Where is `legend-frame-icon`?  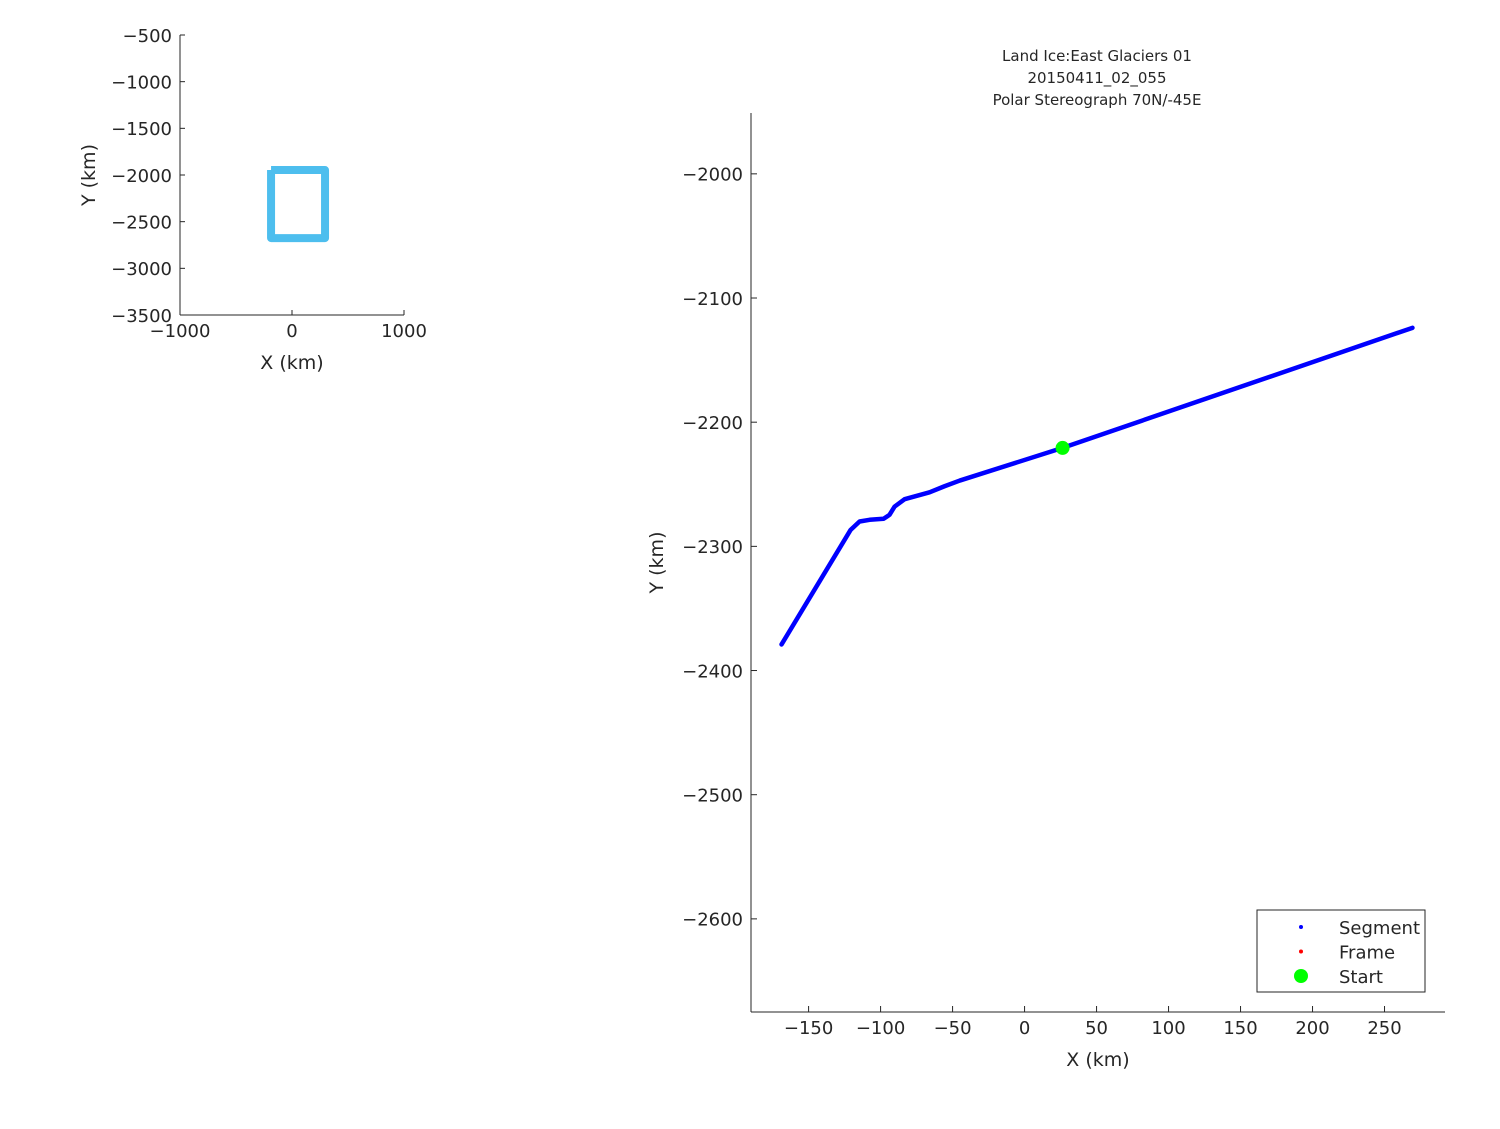
legend-frame-icon is located at coordinates (1301, 951).